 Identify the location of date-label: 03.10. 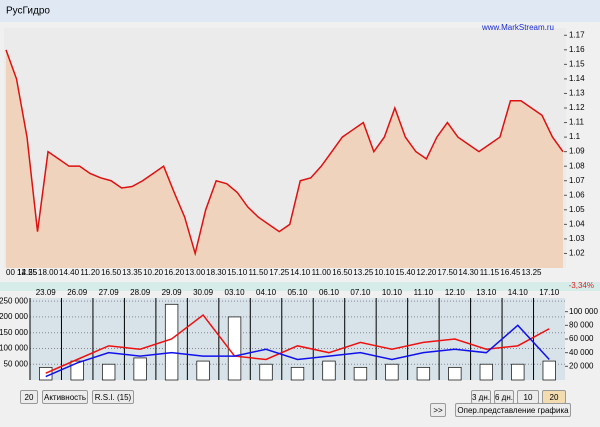
(235, 292).